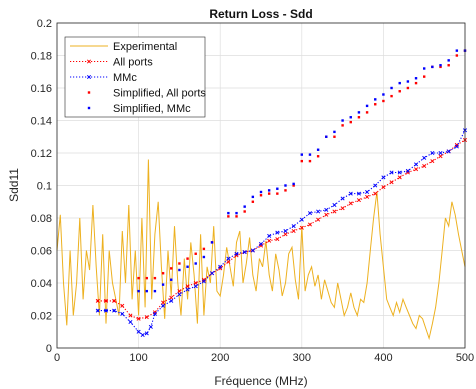  What do you see at coordinates (41, 252) in the screenshot?
I see `y-tick-label: 0.06` at bounding box center [41, 252].